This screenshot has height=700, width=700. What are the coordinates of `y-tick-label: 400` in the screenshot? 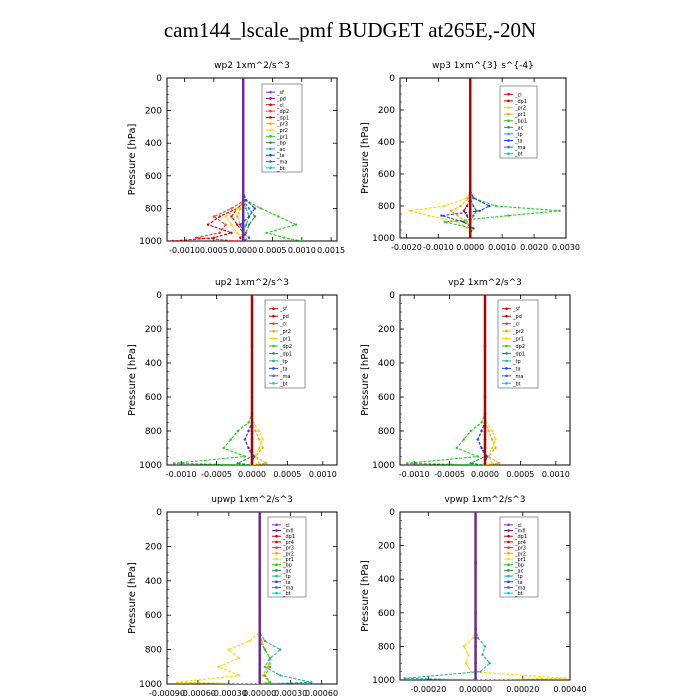 It's located at (153, 582).